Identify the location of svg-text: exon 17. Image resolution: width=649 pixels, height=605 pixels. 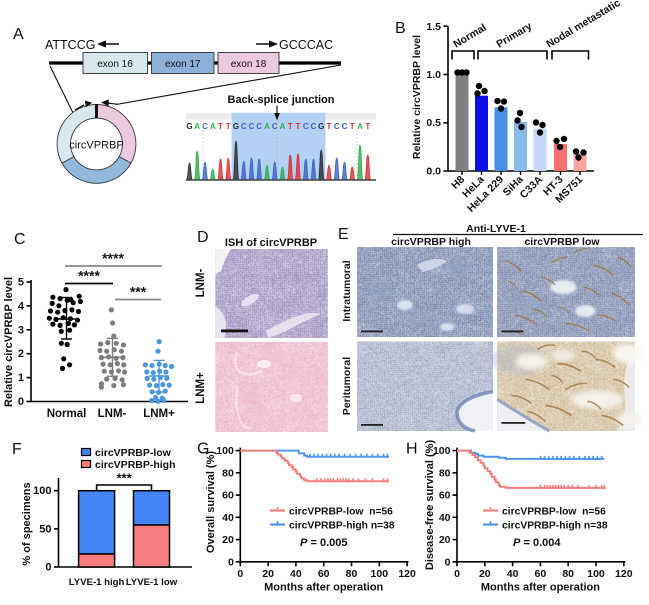
(183, 64).